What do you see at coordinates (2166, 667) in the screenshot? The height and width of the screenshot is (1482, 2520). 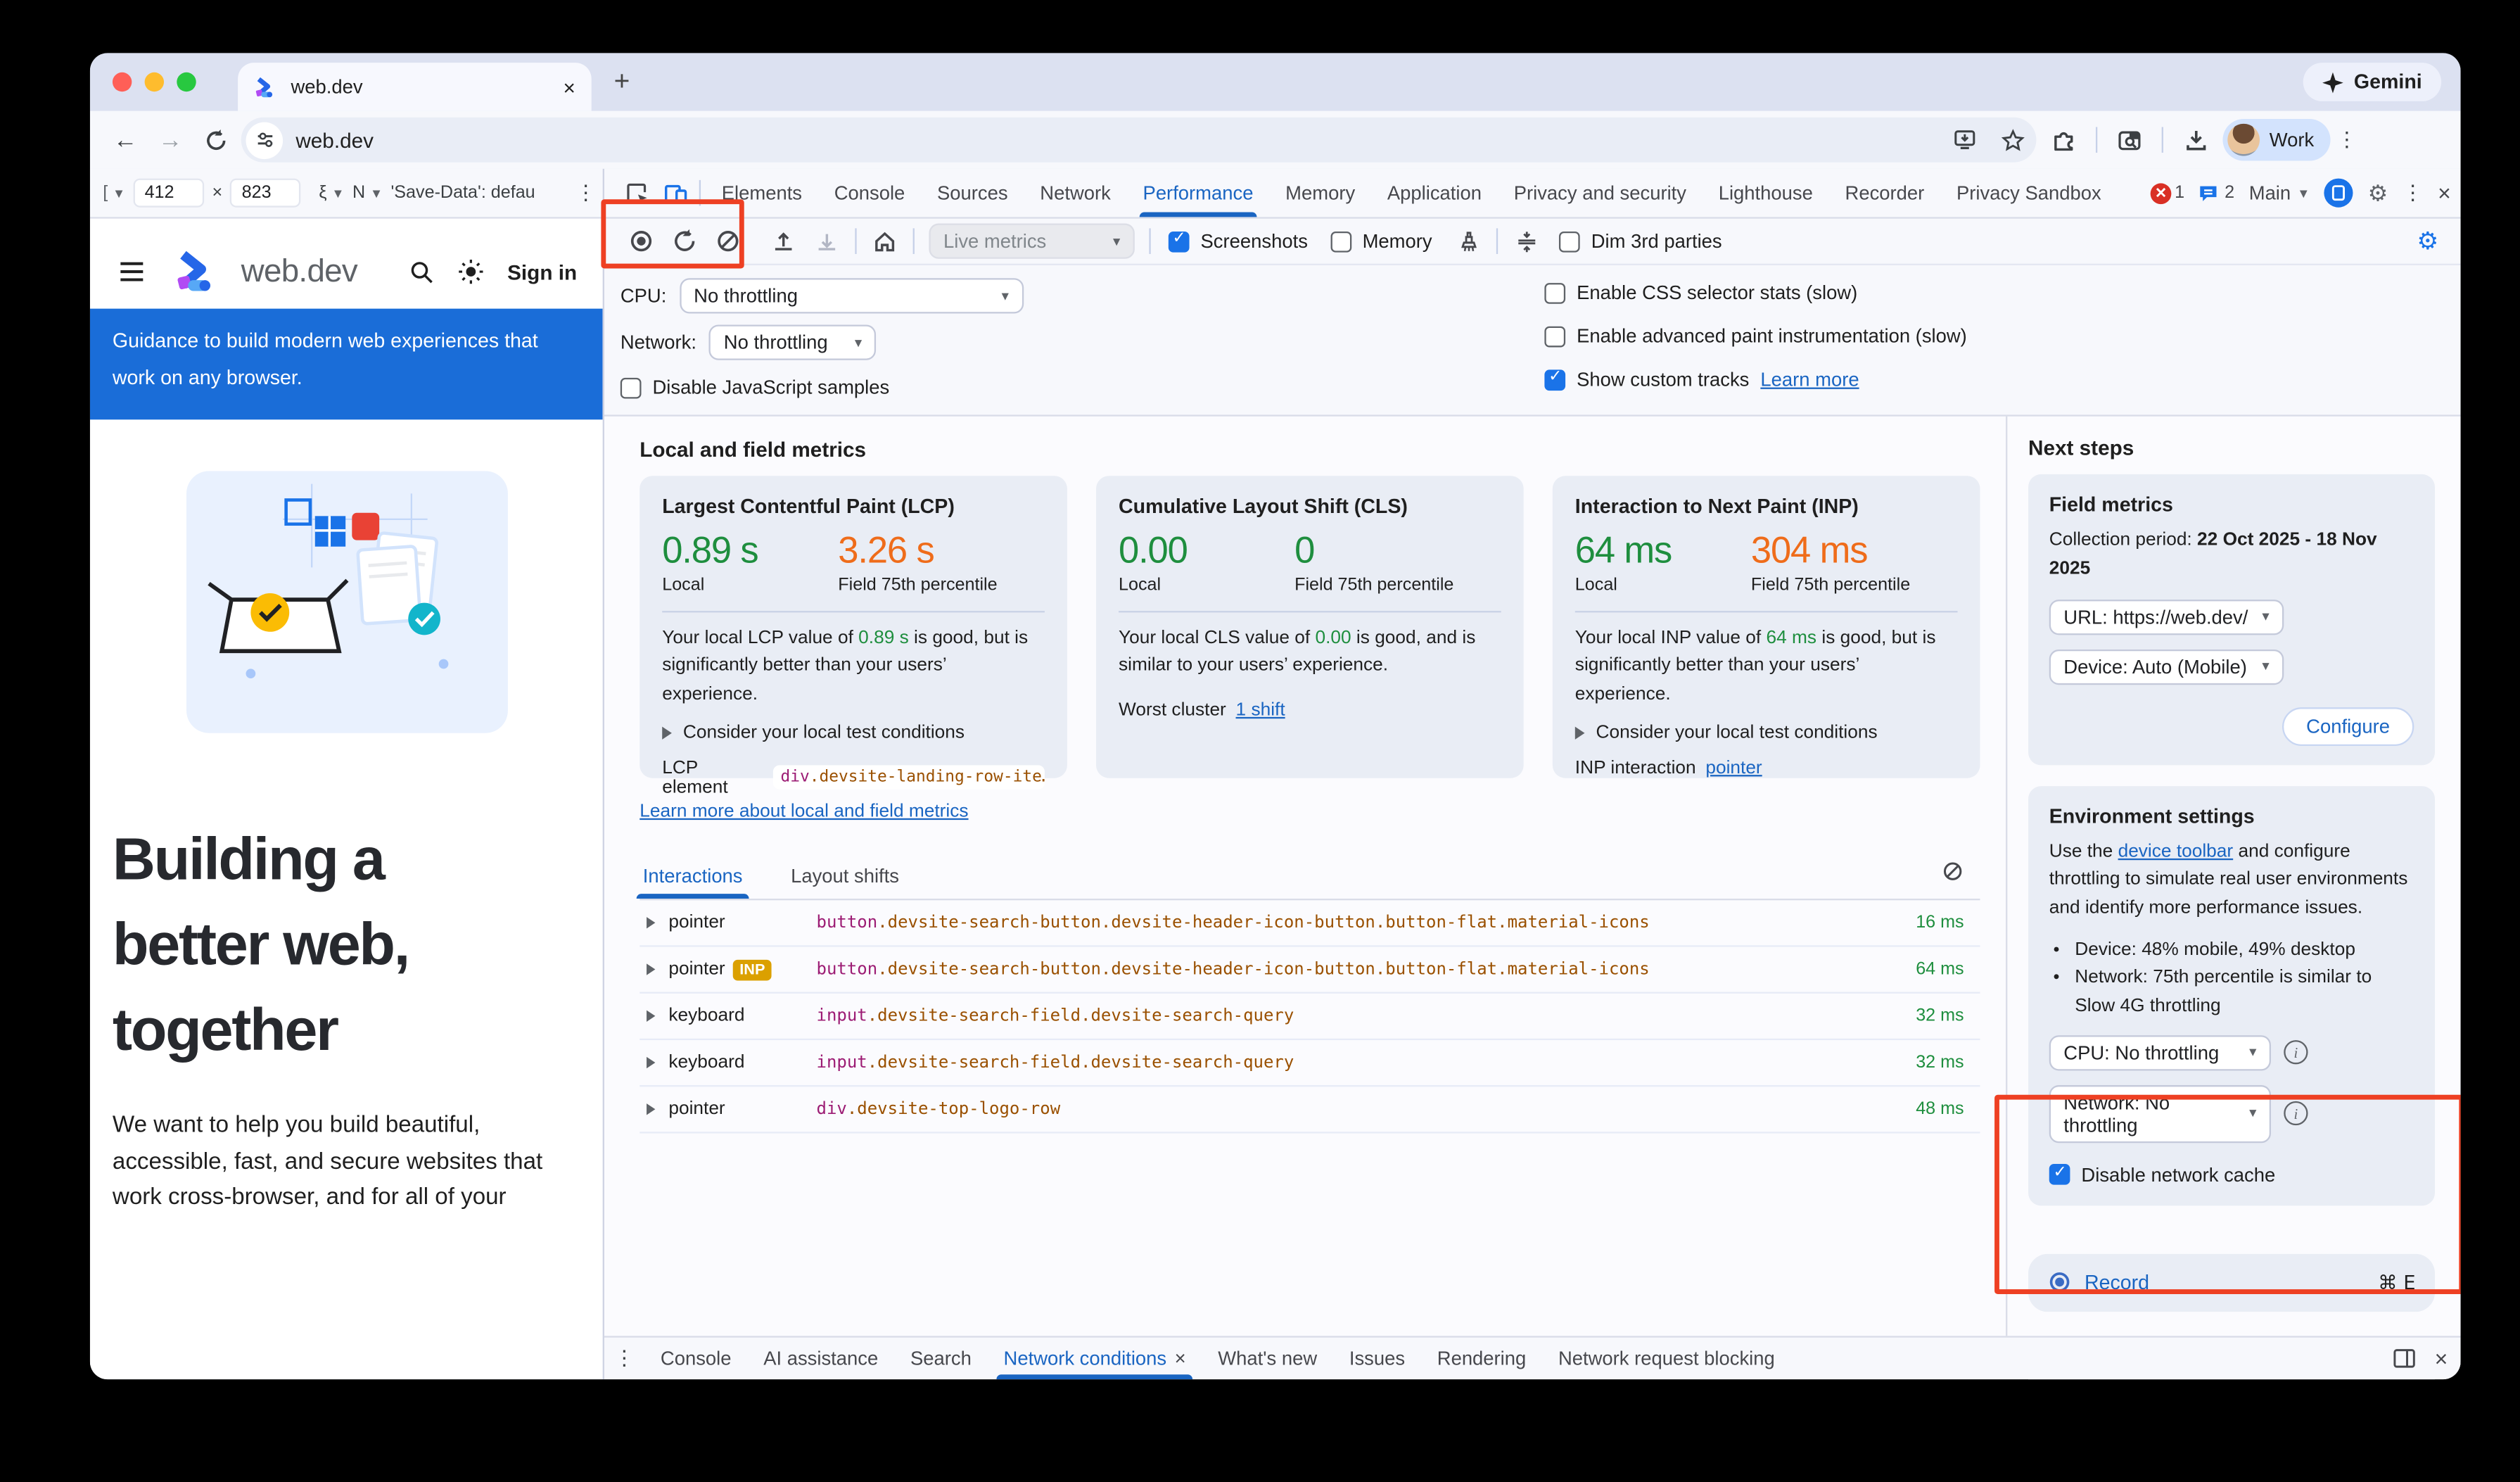 I see `field-device-select: Device: Auto (Mobile)` at bounding box center [2166, 667].